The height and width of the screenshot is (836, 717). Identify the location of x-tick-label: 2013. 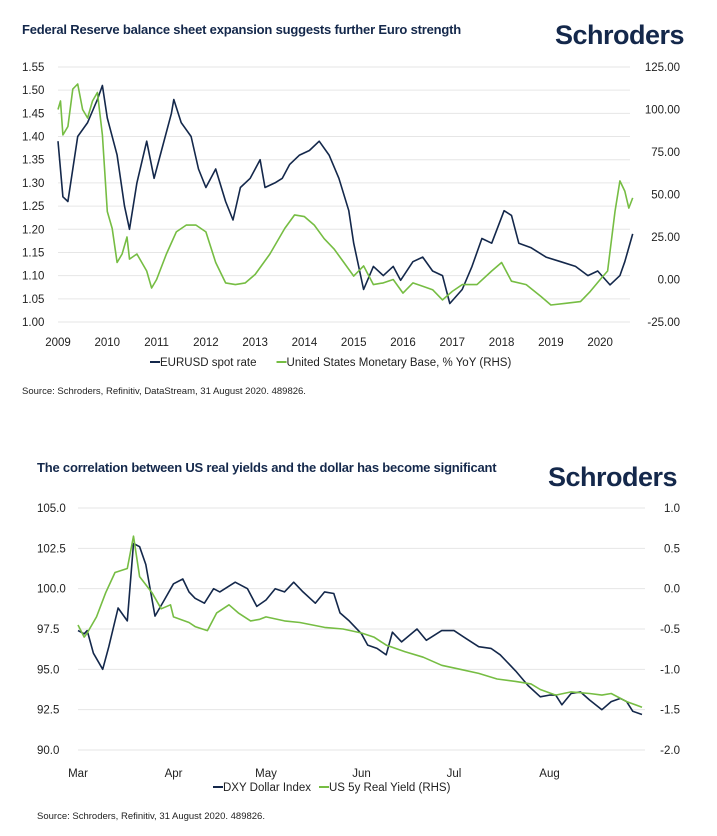
(255, 343).